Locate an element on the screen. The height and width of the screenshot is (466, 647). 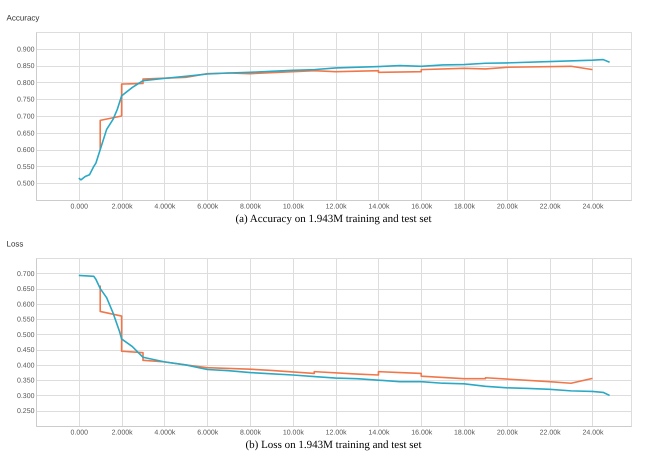
line-series is located at coordinates (346, 107).